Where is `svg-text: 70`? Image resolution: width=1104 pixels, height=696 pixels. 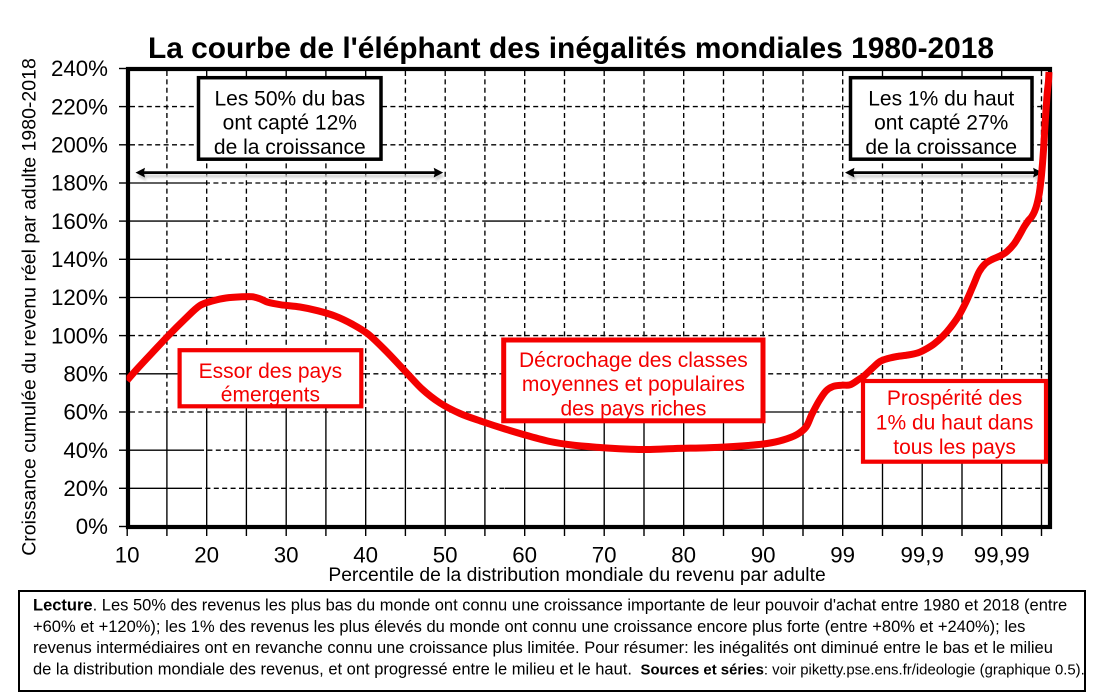 svg-text: 70 is located at coordinates (604, 555).